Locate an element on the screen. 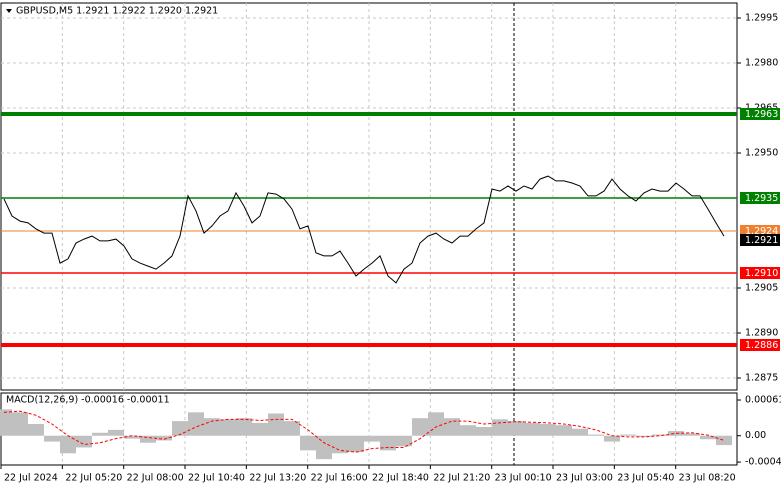  level-label: 1.2935 is located at coordinates (761, 198).